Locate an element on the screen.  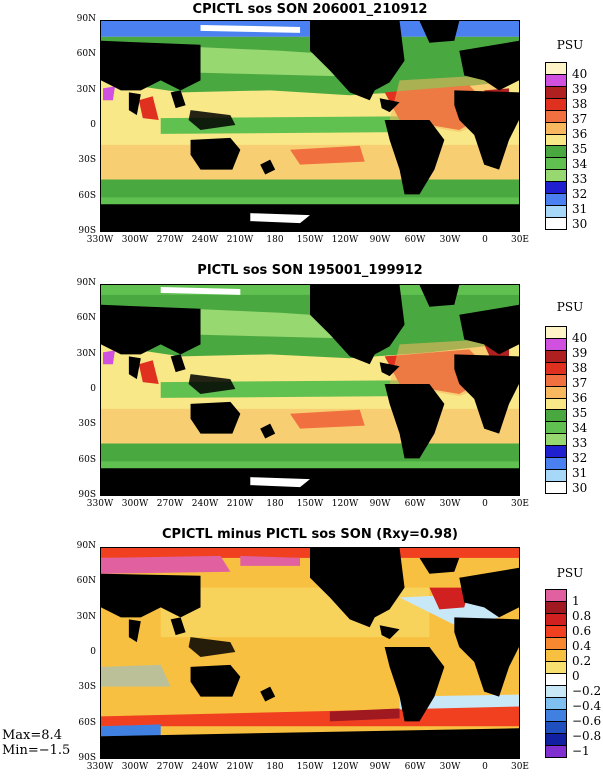
longitude-label: 240W is located at coordinates (205, 767).